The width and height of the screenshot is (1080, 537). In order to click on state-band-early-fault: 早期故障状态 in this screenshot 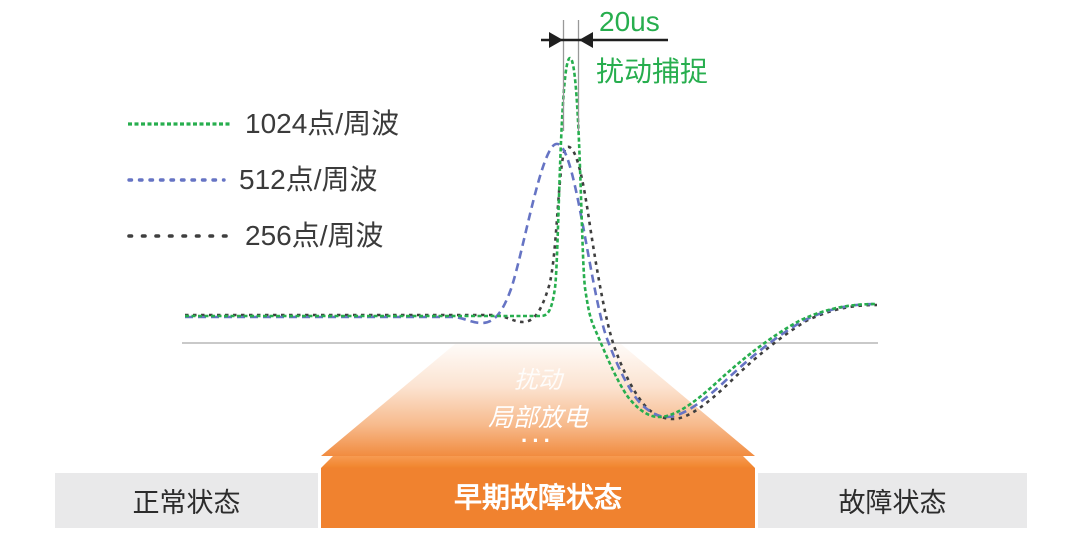, I will do `click(538, 492)`.